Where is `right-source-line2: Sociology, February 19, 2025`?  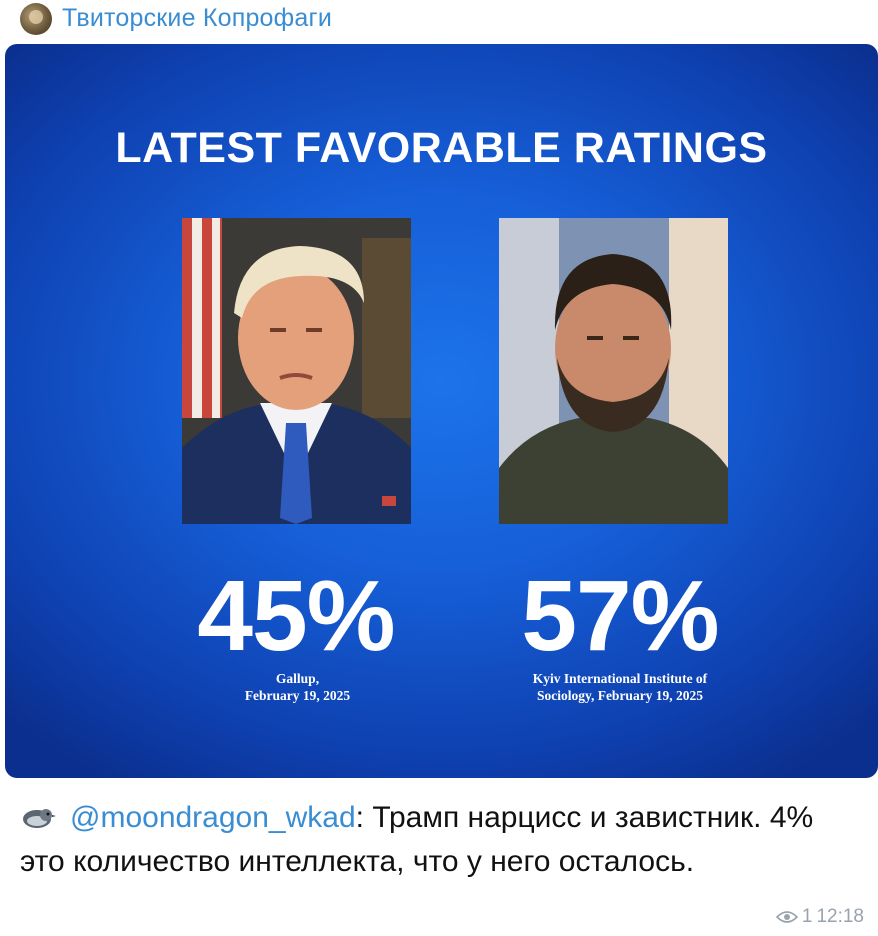 right-source-line2: Sociology, February 19, 2025 is located at coordinates (620, 695).